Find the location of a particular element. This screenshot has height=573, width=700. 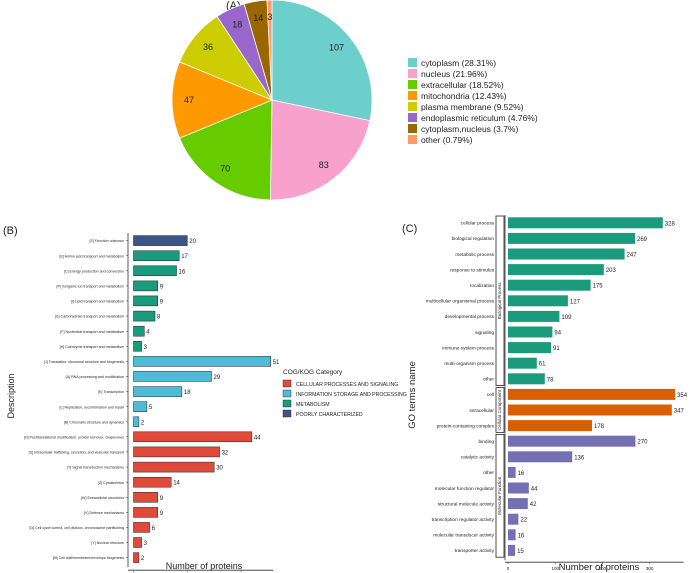

pie-legend-label: cytoplasm (28.31%) is located at coordinates (458, 63).